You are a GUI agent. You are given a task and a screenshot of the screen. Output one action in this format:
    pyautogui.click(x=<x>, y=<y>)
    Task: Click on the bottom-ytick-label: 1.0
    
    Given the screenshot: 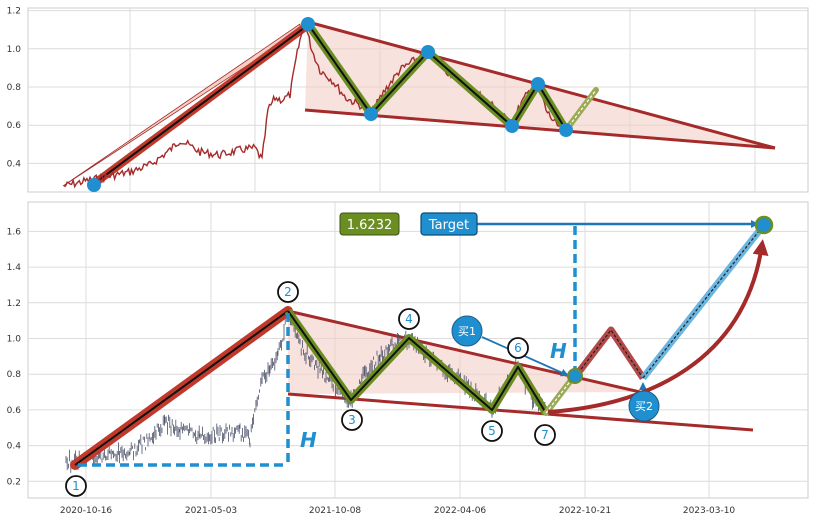 What is the action you would take?
    pyautogui.click(x=14, y=340)
    